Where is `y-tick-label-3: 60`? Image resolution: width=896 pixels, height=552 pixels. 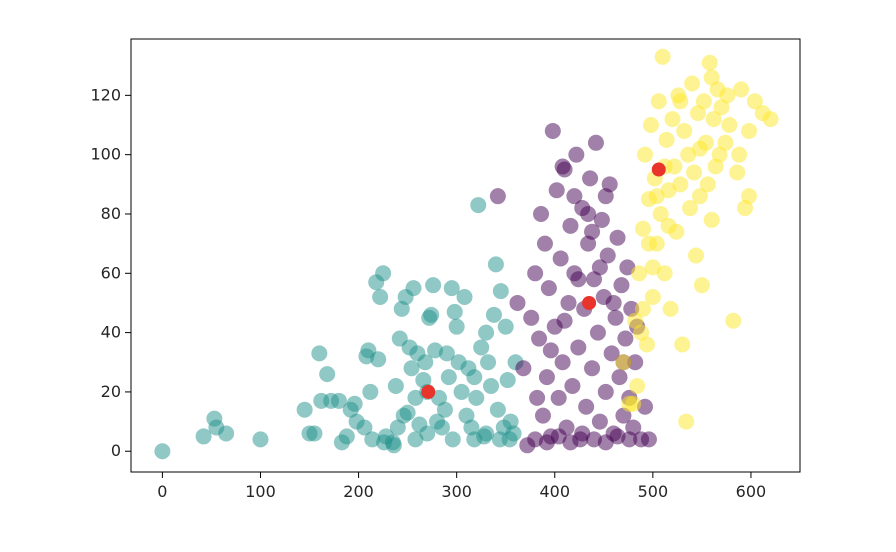 y-tick-label-3: 60 is located at coordinates (111, 272).